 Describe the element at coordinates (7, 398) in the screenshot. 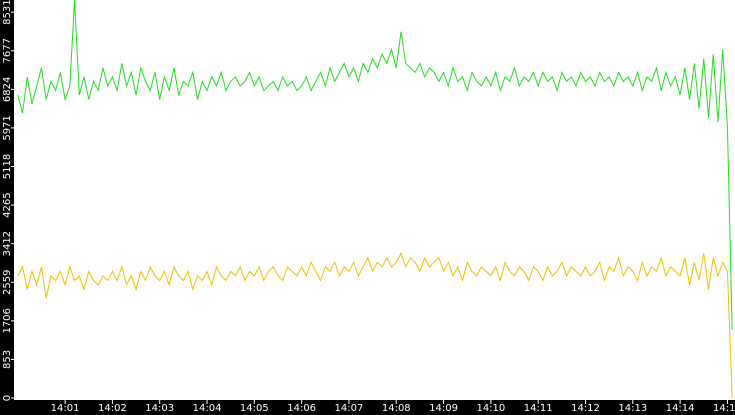

I see `y-tick-label: 0` at that location.